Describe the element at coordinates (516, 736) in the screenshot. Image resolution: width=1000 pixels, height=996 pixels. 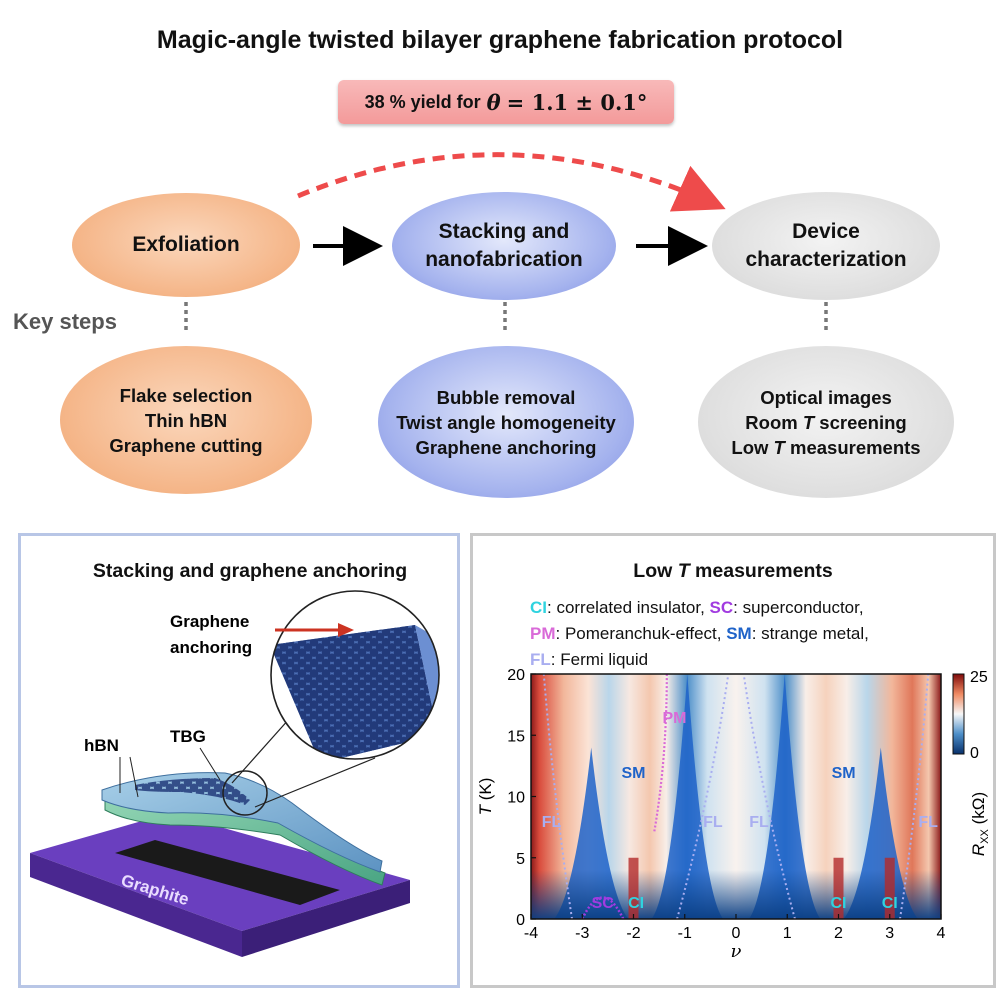
I see `y-tick-label: 15` at that location.